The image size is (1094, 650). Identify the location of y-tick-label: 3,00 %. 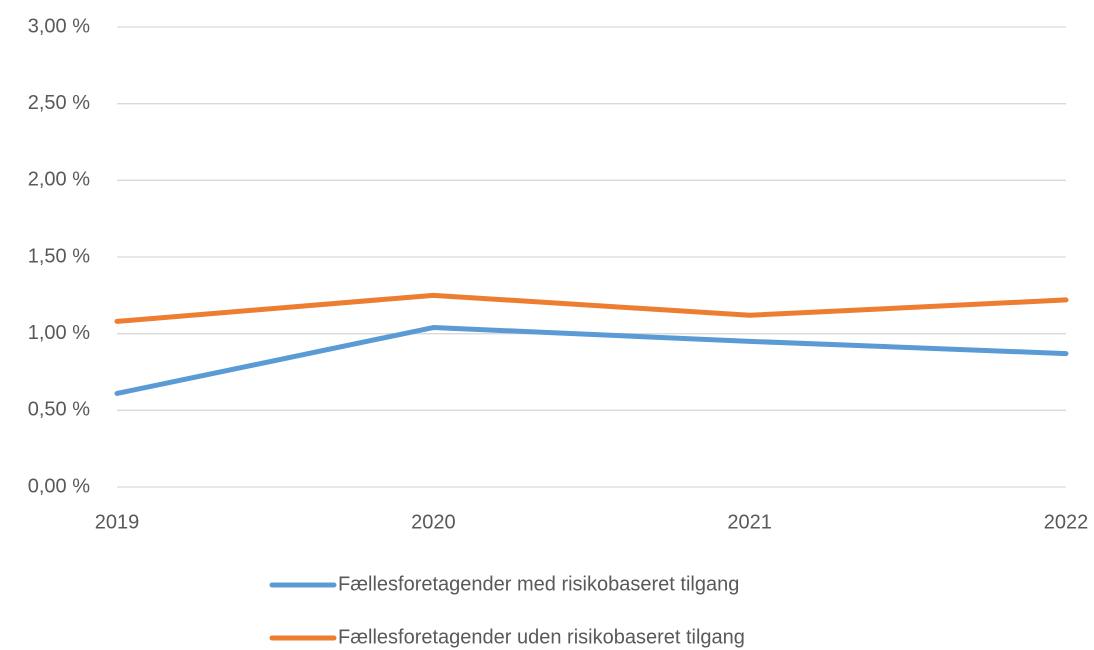
(59, 26).